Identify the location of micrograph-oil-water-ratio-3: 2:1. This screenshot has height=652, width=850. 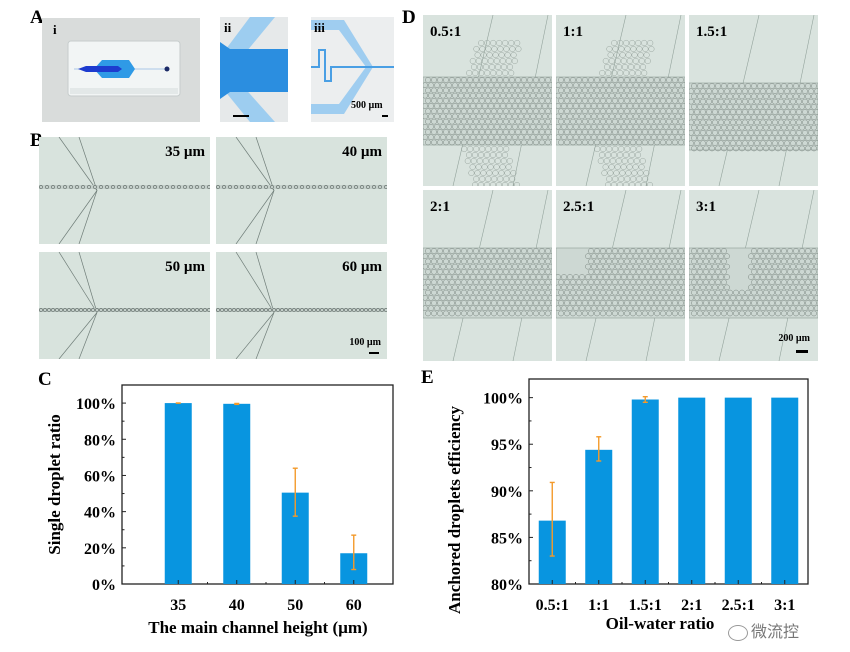
(487, 275).